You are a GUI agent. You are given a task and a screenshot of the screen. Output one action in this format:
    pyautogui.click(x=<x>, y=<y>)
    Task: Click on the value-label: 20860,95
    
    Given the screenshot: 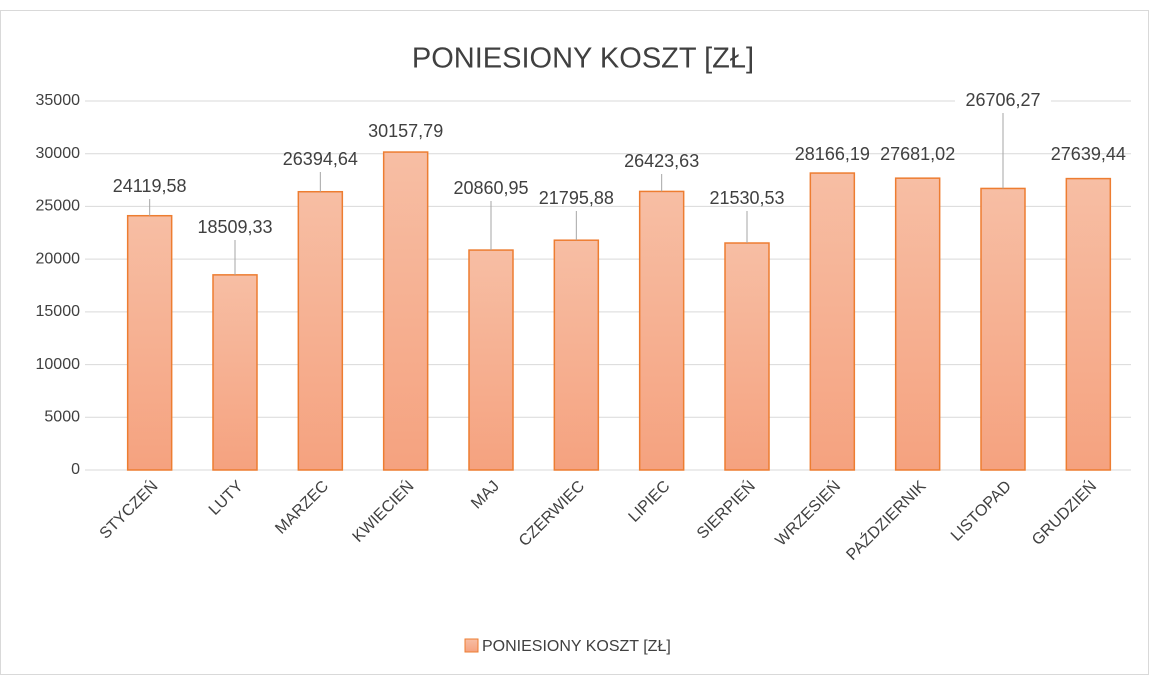 What is the action you would take?
    pyautogui.click(x=490, y=188)
    